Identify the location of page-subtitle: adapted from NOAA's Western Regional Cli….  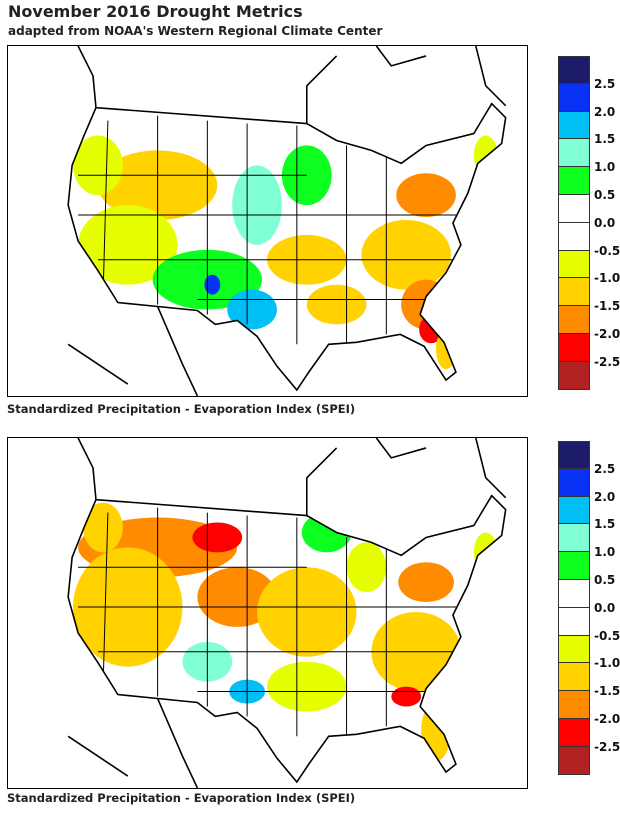
(195, 31).